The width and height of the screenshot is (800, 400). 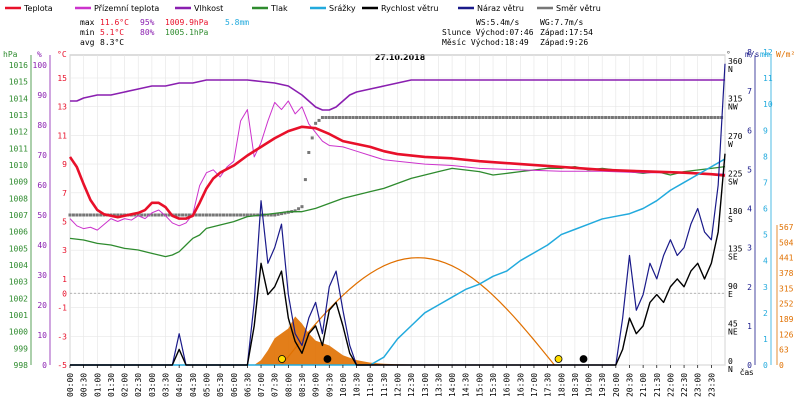 What do you see at coordinates (97, 385) in the screenshot?
I see `x-tick-label: 01:00` at bounding box center [97, 385].